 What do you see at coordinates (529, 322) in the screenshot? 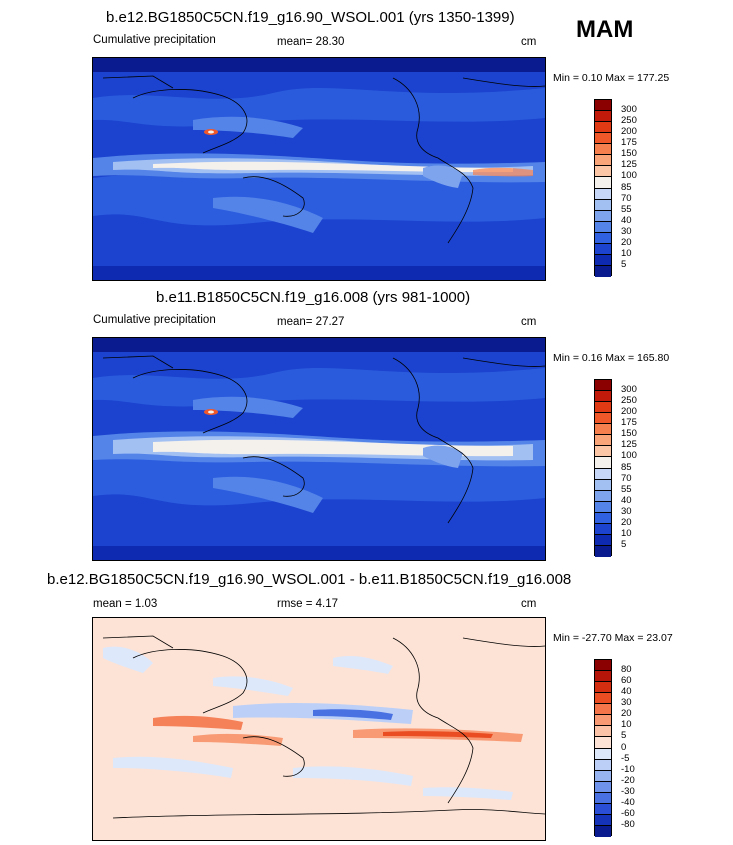
I see `panel-2-units: cm` at bounding box center [529, 322].